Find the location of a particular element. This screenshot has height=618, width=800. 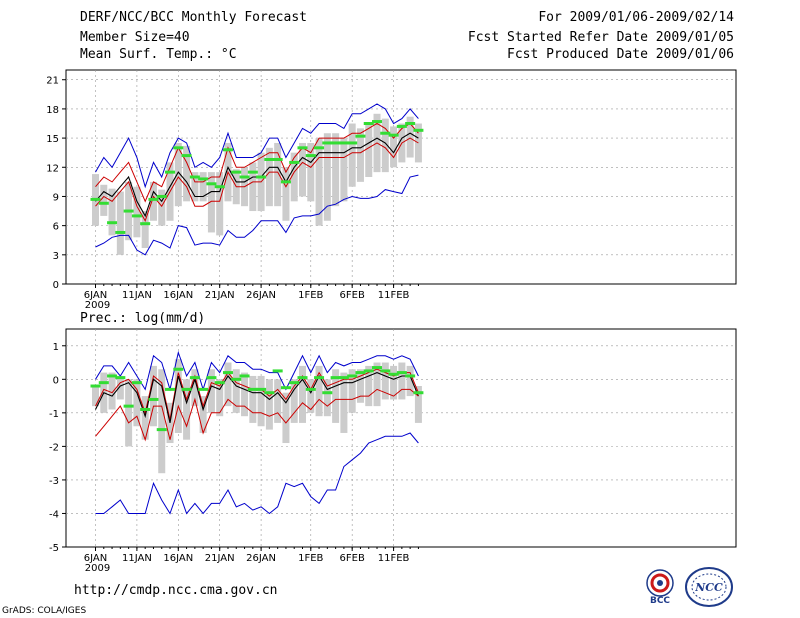

forecast-started-date: Fcst Started Refer Date 2009/01/05 is located at coordinates (600, 37).